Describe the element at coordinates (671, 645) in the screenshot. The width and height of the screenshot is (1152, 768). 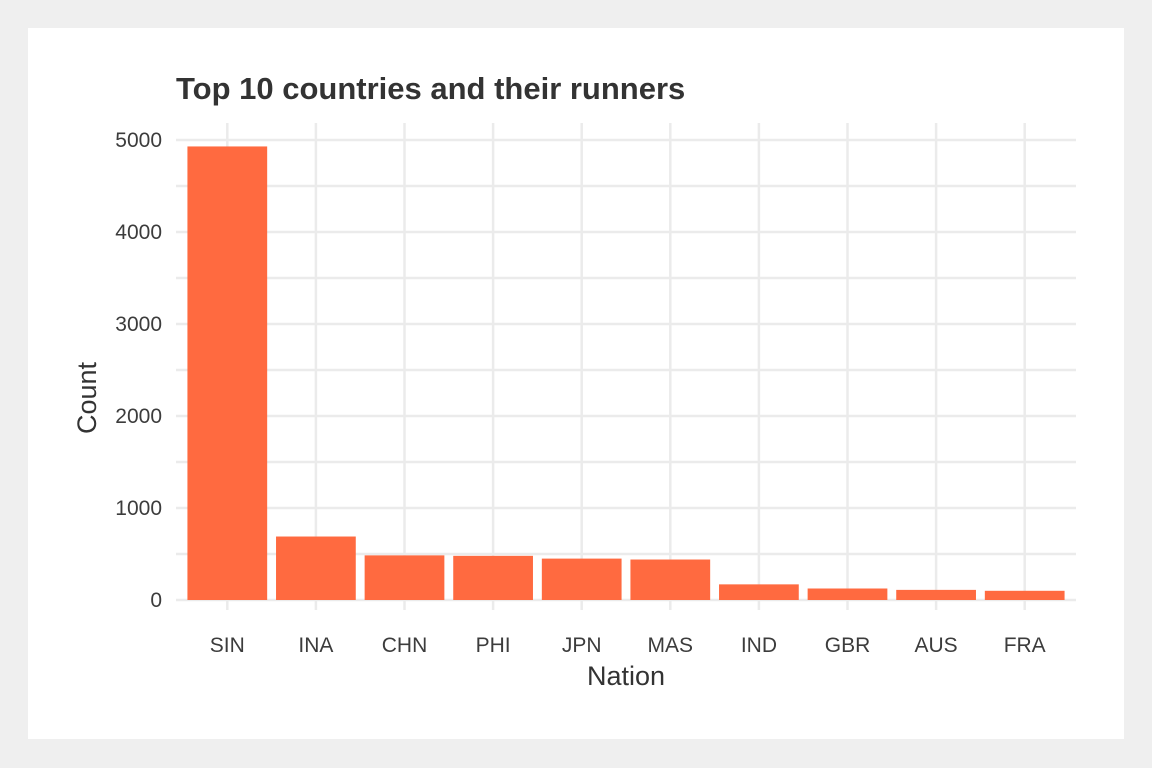
I see `x-tick-label: MAS` at that location.